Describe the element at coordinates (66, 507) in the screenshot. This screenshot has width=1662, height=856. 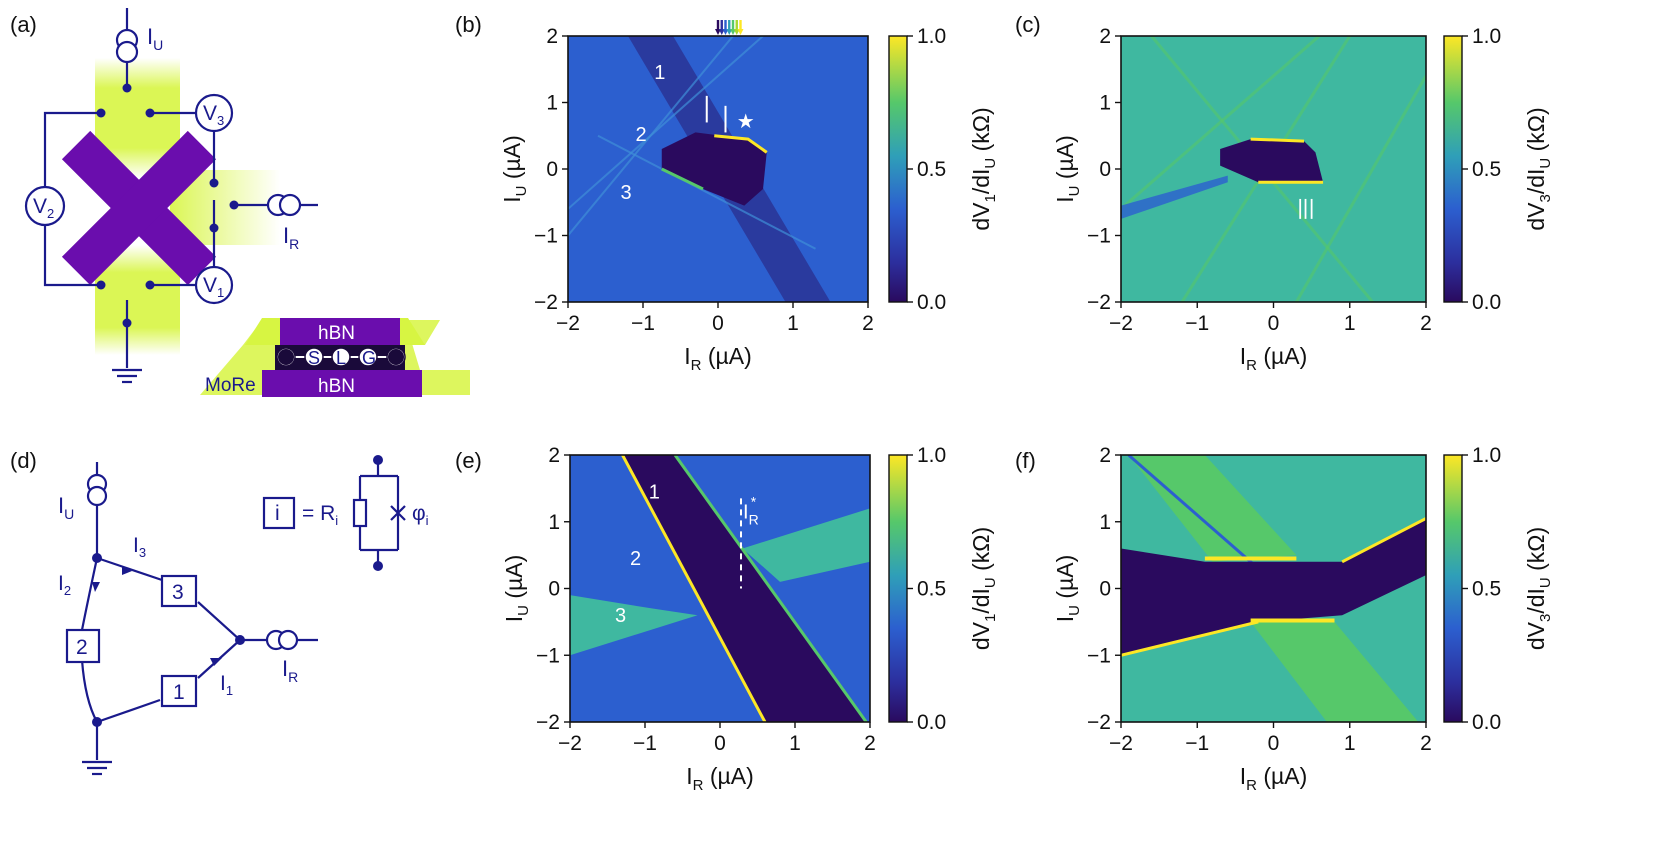
I see `d-source-top-label: IU` at that location.